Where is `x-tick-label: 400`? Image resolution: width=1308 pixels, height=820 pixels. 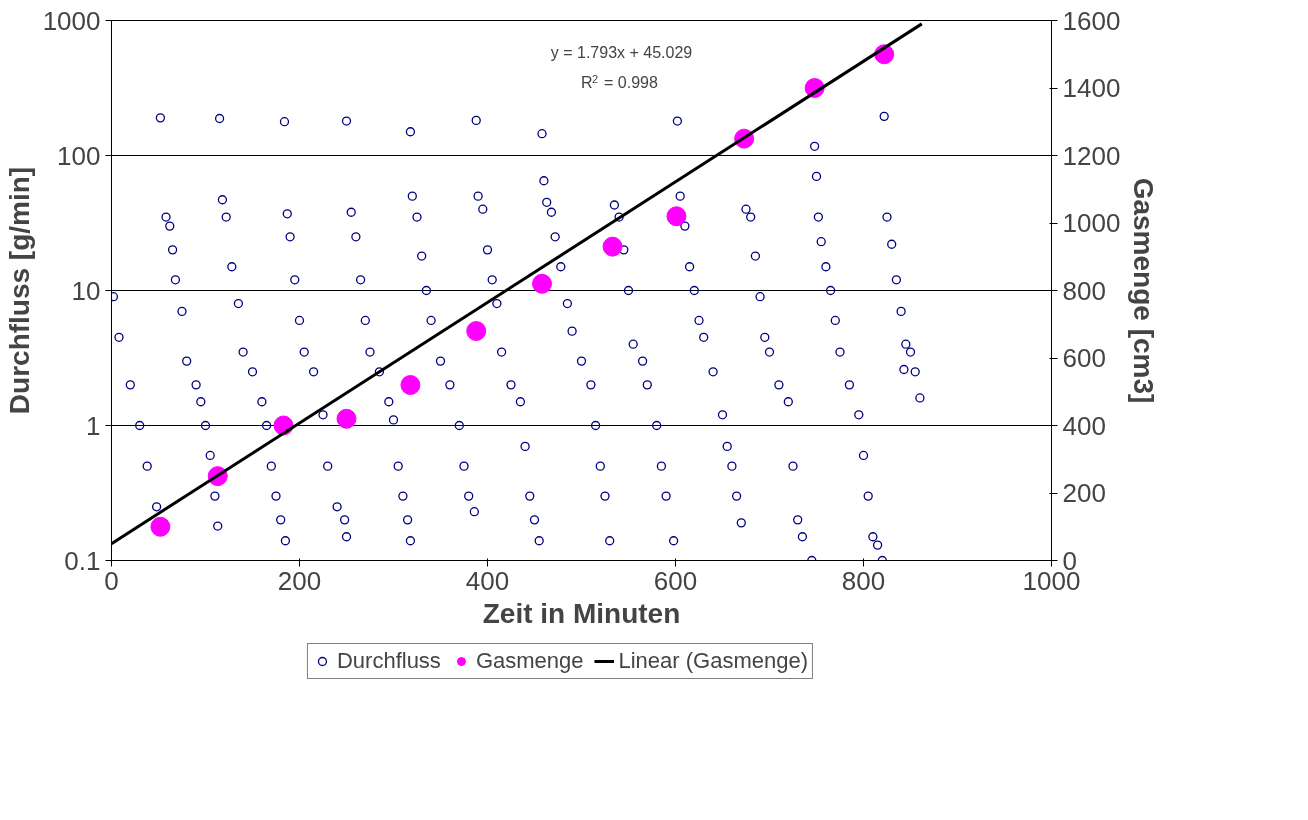
x-tick-label: 400 is located at coordinates (487, 580).